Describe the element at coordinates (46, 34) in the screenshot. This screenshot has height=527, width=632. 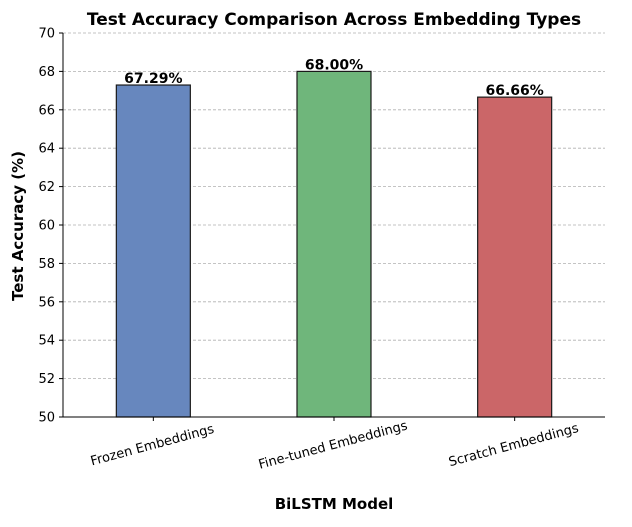
I see `y-tick-label: 70` at that location.